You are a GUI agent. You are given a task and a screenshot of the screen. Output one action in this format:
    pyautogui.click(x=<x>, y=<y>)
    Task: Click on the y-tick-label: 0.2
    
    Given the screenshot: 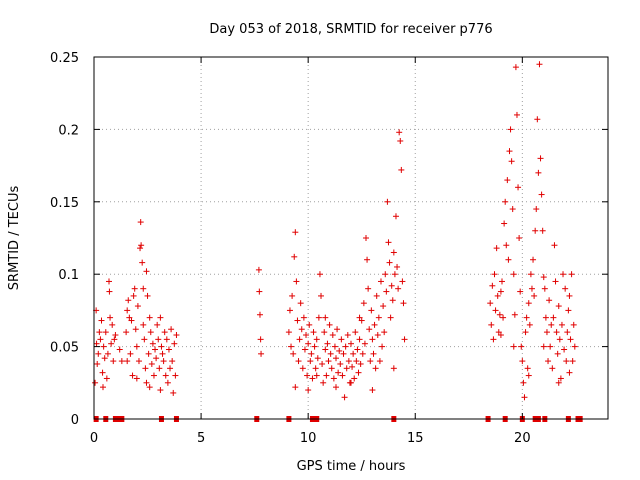 What is the action you would take?
    pyautogui.click(x=68, y=130)
    